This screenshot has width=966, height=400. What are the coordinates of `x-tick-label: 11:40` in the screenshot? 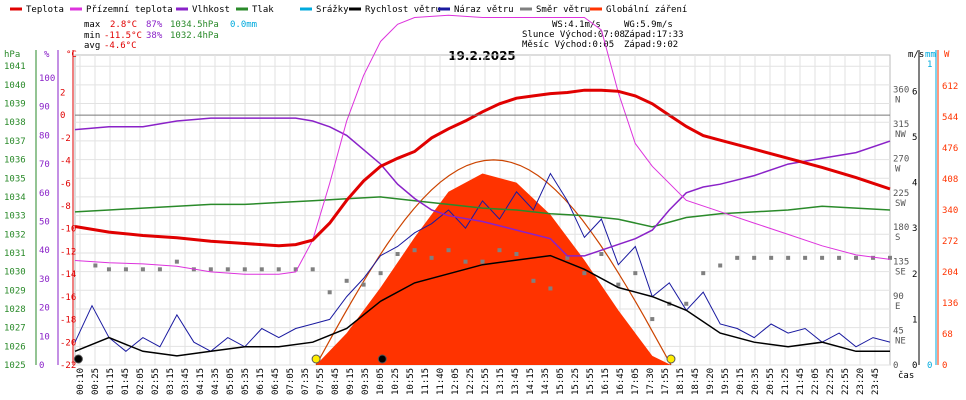 It's located at (441, 381).